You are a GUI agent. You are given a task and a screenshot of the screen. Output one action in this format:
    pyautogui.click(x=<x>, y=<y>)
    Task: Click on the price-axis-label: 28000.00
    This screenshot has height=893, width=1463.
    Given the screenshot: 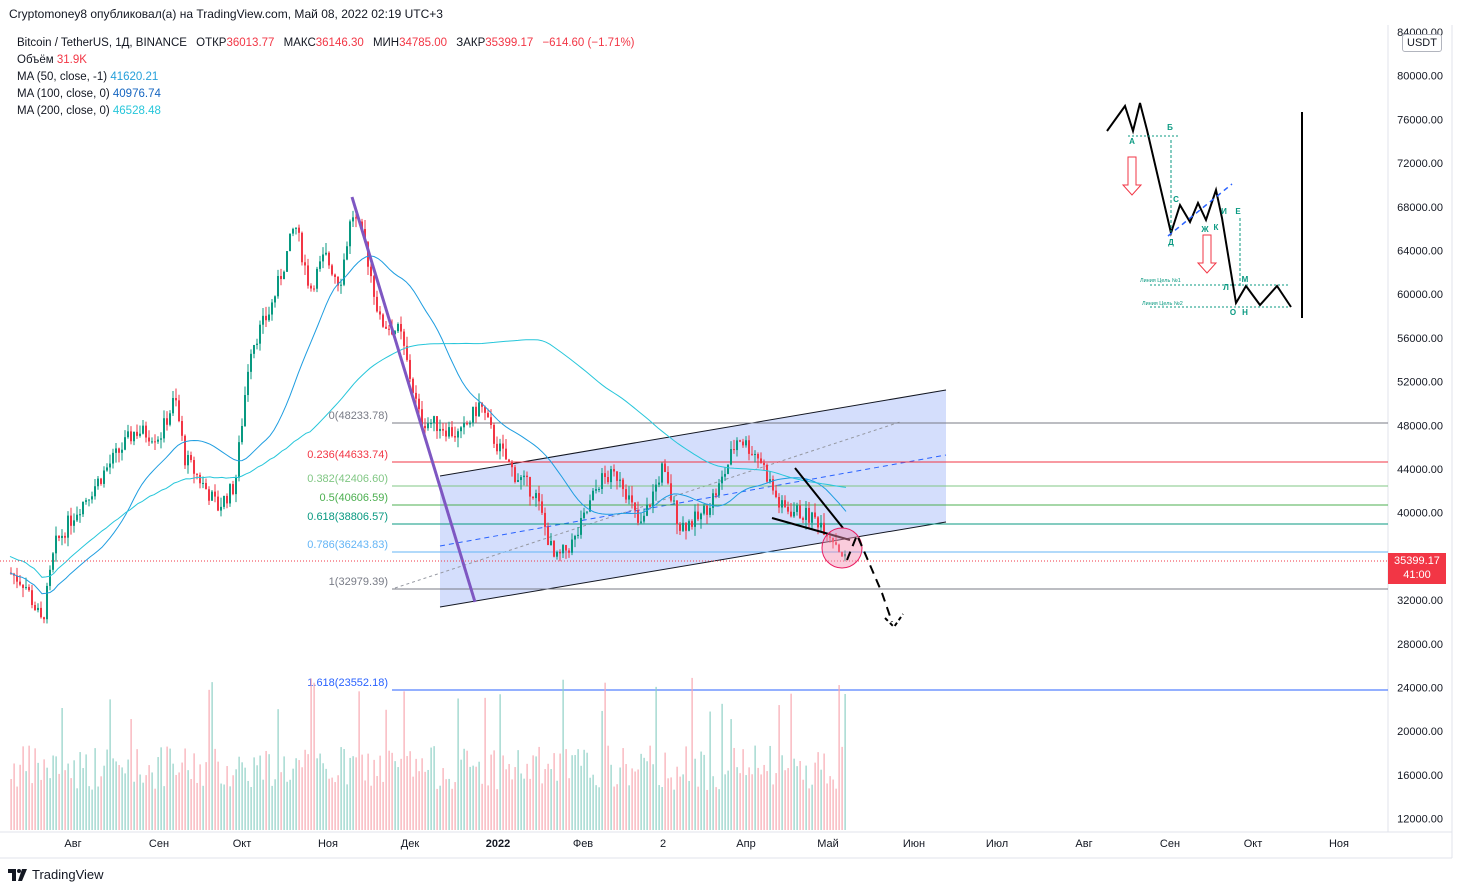 What is the action you would take?
    pyautogui.click(x=1420, y=645)
    